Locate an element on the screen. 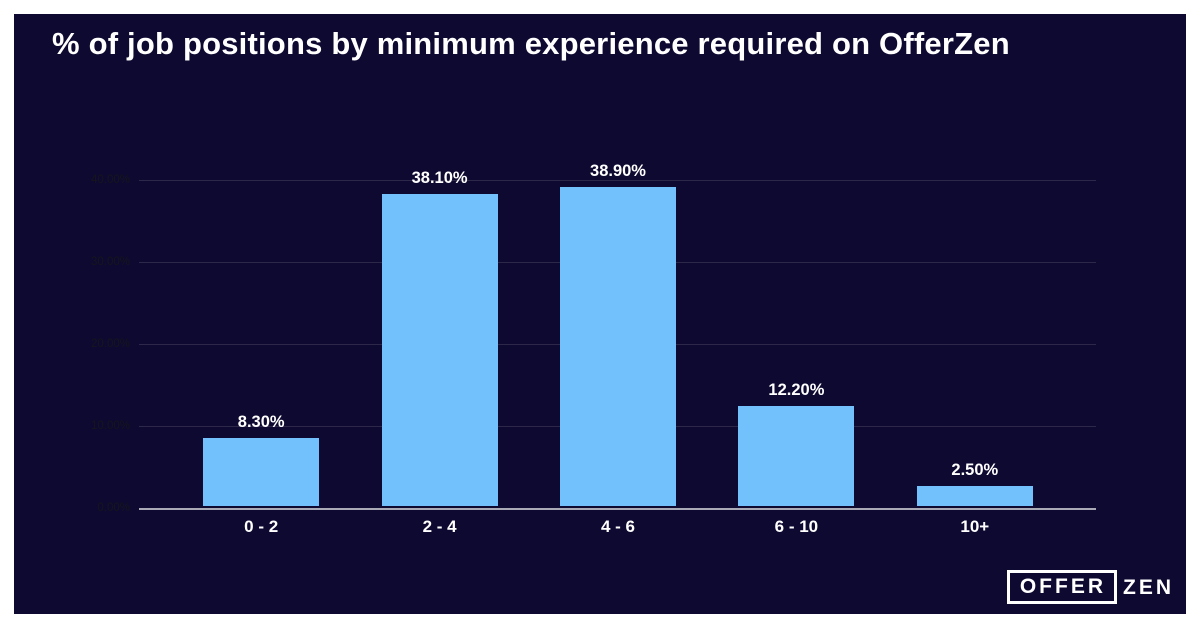  y-axis-tick-label: 30.00% is located at coordinates (110, 262).